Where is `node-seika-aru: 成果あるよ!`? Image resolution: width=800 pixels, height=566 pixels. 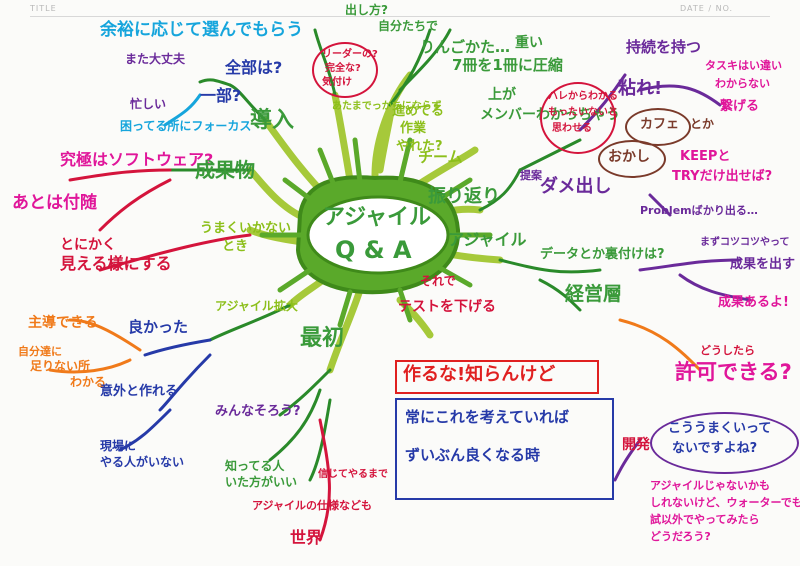
node-seika-aru: 成果あるよ! is located at coordinates (753, 302).